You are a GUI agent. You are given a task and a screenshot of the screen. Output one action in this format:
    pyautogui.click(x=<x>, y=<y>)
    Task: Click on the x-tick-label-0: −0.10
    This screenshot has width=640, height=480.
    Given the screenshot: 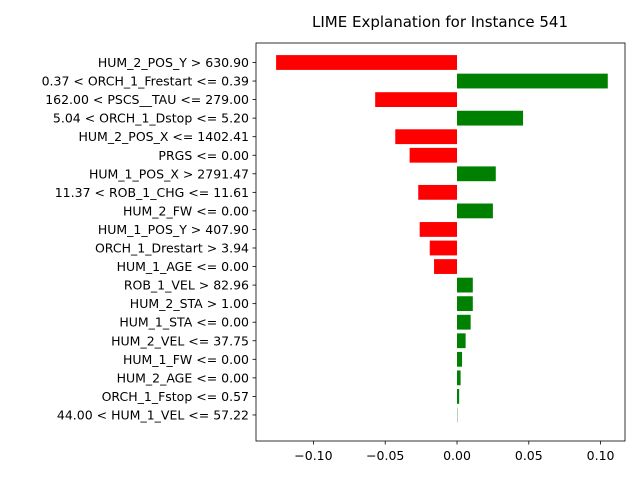 What is the action you would take?
    pyautogui.click(x=313, y=455)
    